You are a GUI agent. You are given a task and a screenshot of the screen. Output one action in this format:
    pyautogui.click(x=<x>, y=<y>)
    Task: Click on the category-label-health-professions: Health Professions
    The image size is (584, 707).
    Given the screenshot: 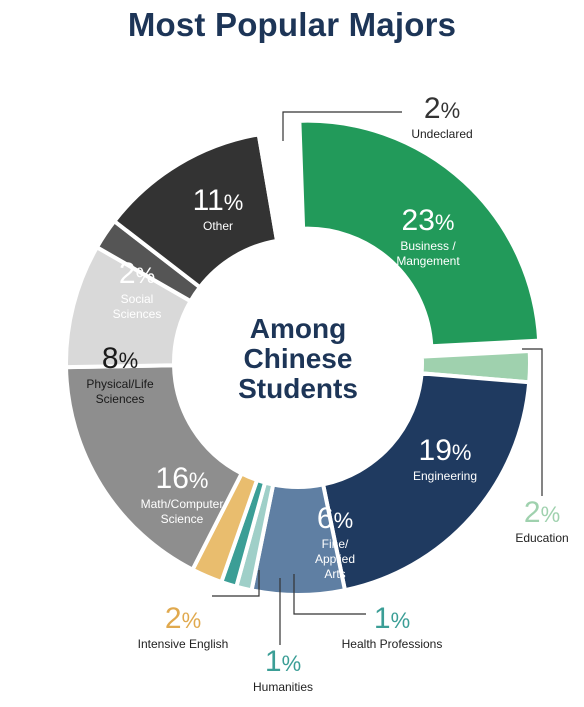 What is the action you would take?
    pyautogui.click(x=392, y=644)
    